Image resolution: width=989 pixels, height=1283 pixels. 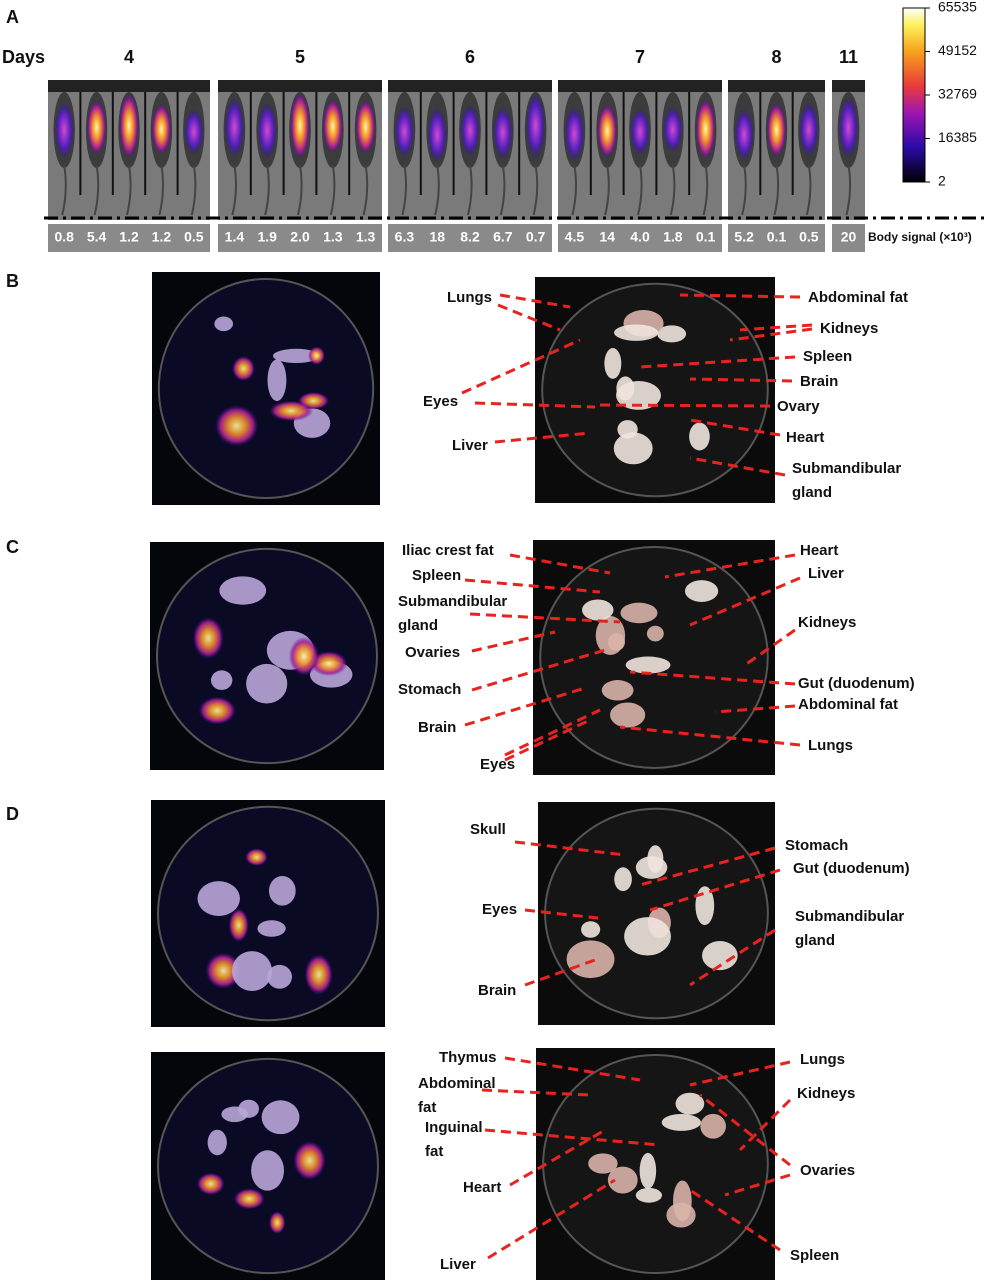 What do you see at coordinates (300, 57) in the screenshot?
I see `day-label: 5` at bounding box center [300, 57].